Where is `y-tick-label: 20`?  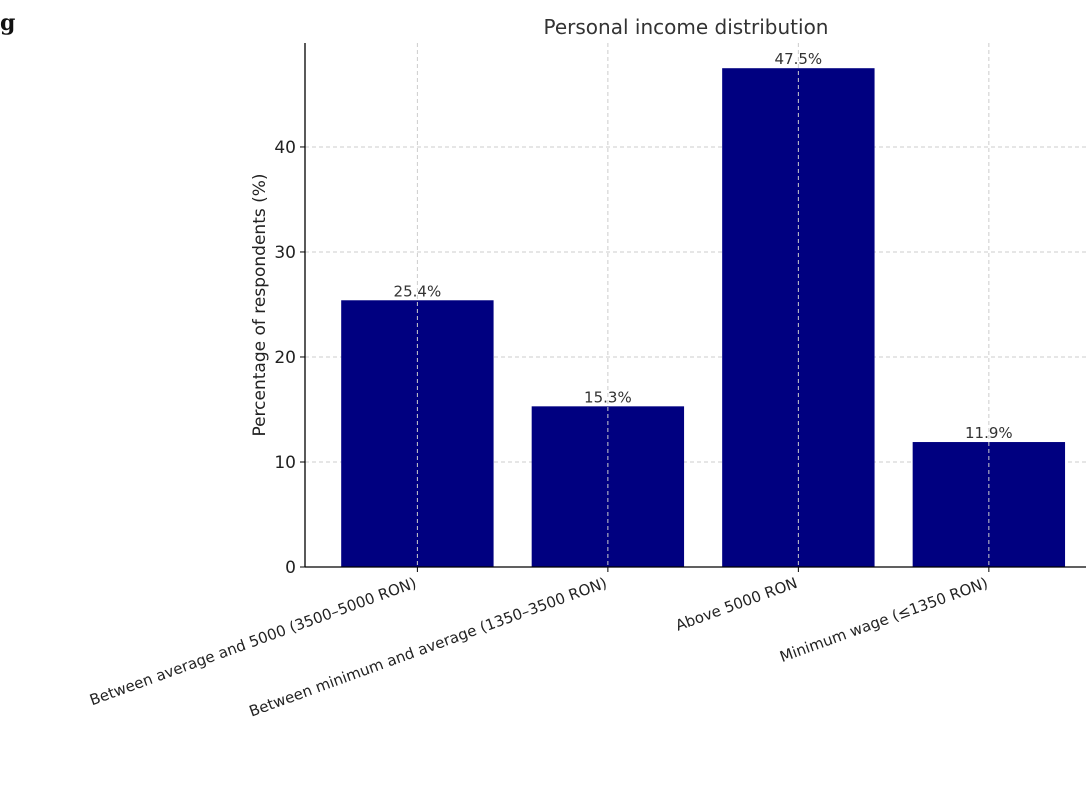
y-tick-label: 20 is located at coordinates (285, 358).